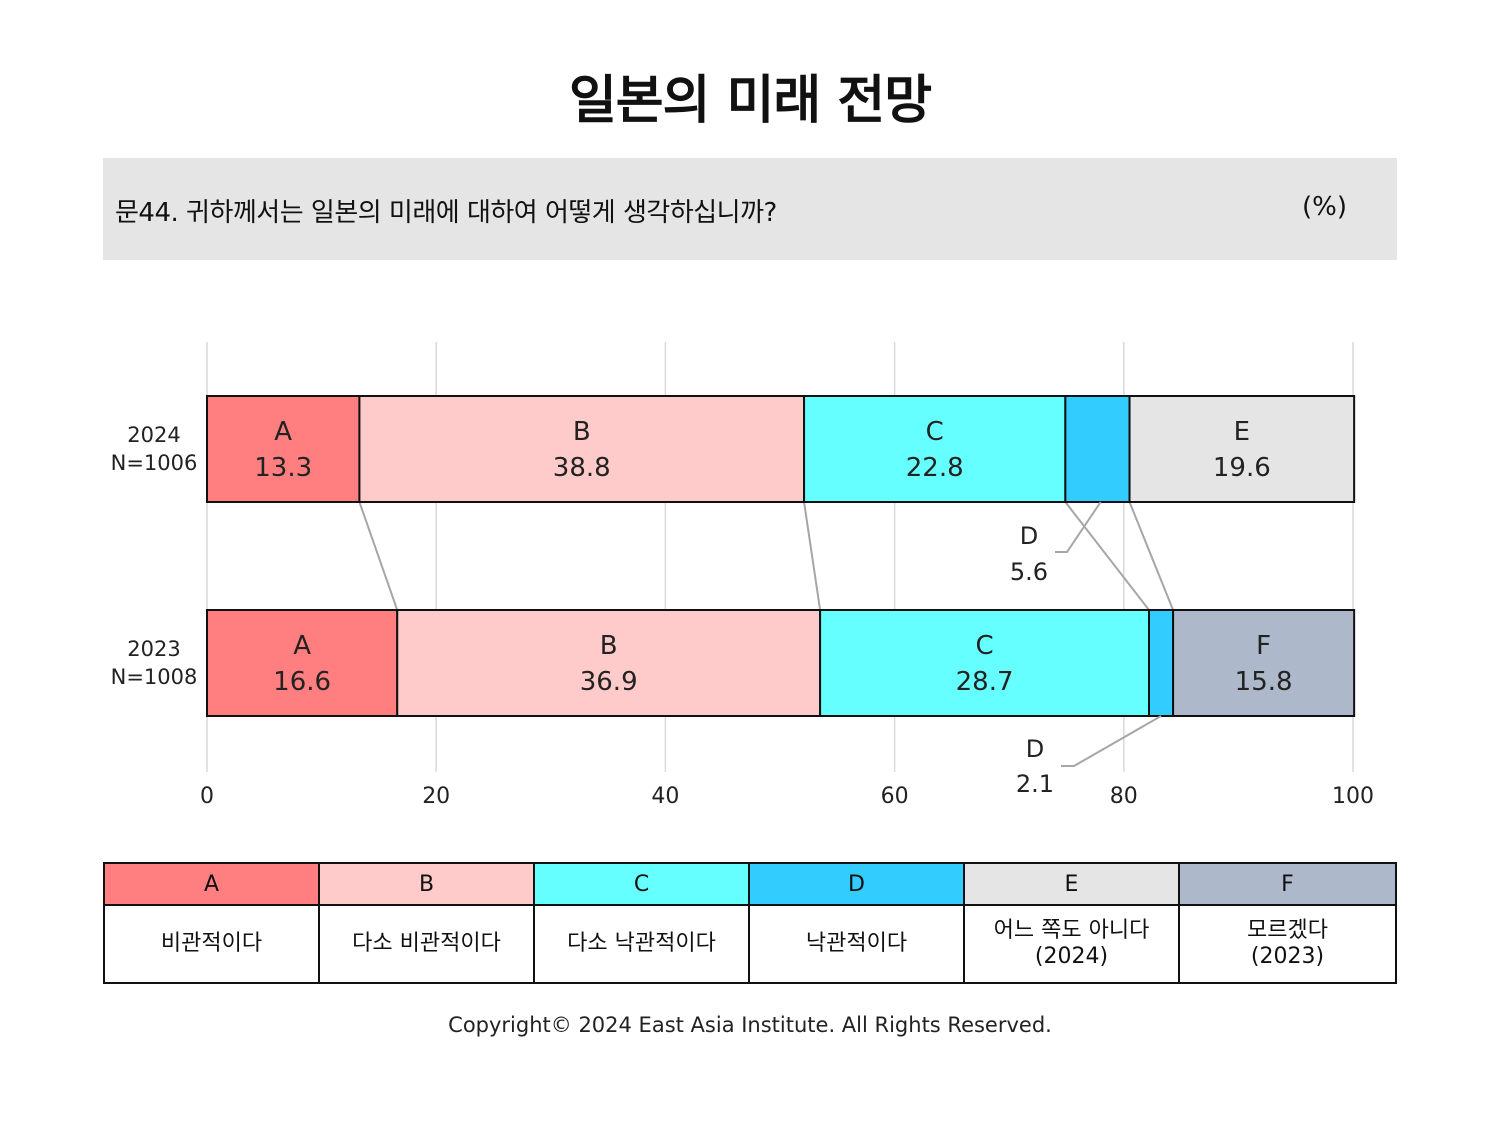  What do you see at coordinates (642, 885) in the screenshot?
I see `legend-code-c: C` at bounding box center [642, 885].